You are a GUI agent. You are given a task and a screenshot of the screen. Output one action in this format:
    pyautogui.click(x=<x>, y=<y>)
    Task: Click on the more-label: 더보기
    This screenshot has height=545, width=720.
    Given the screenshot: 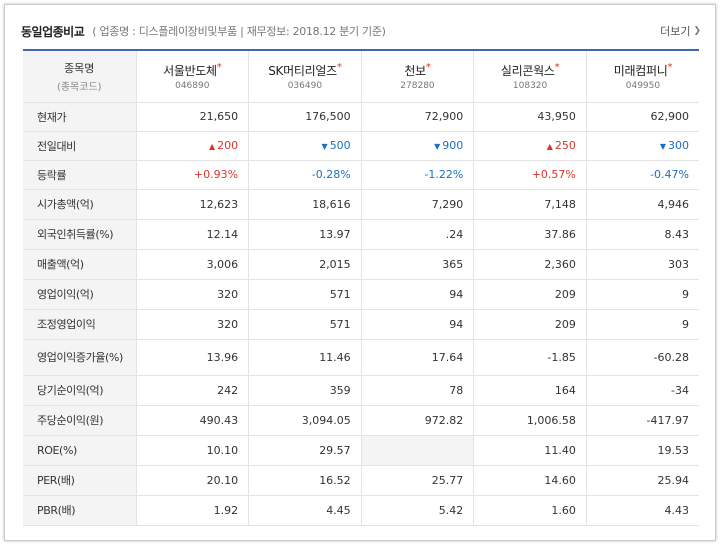 What is the action you would take?
    pyautogui.click(x=675, y=31)
    